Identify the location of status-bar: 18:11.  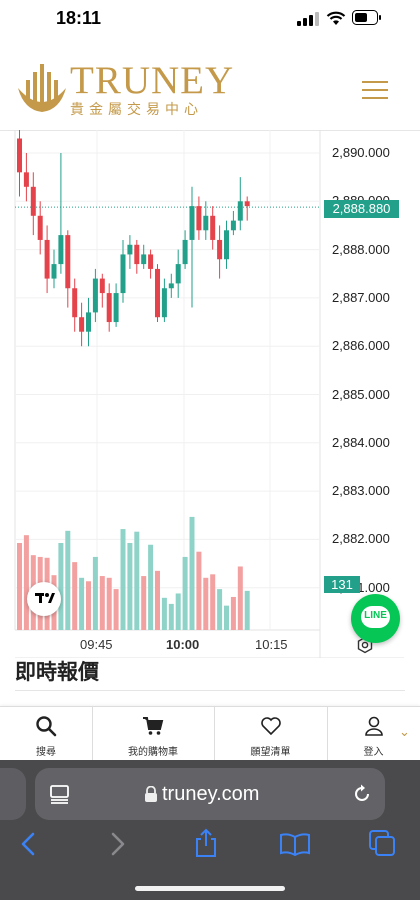
(210, 22).